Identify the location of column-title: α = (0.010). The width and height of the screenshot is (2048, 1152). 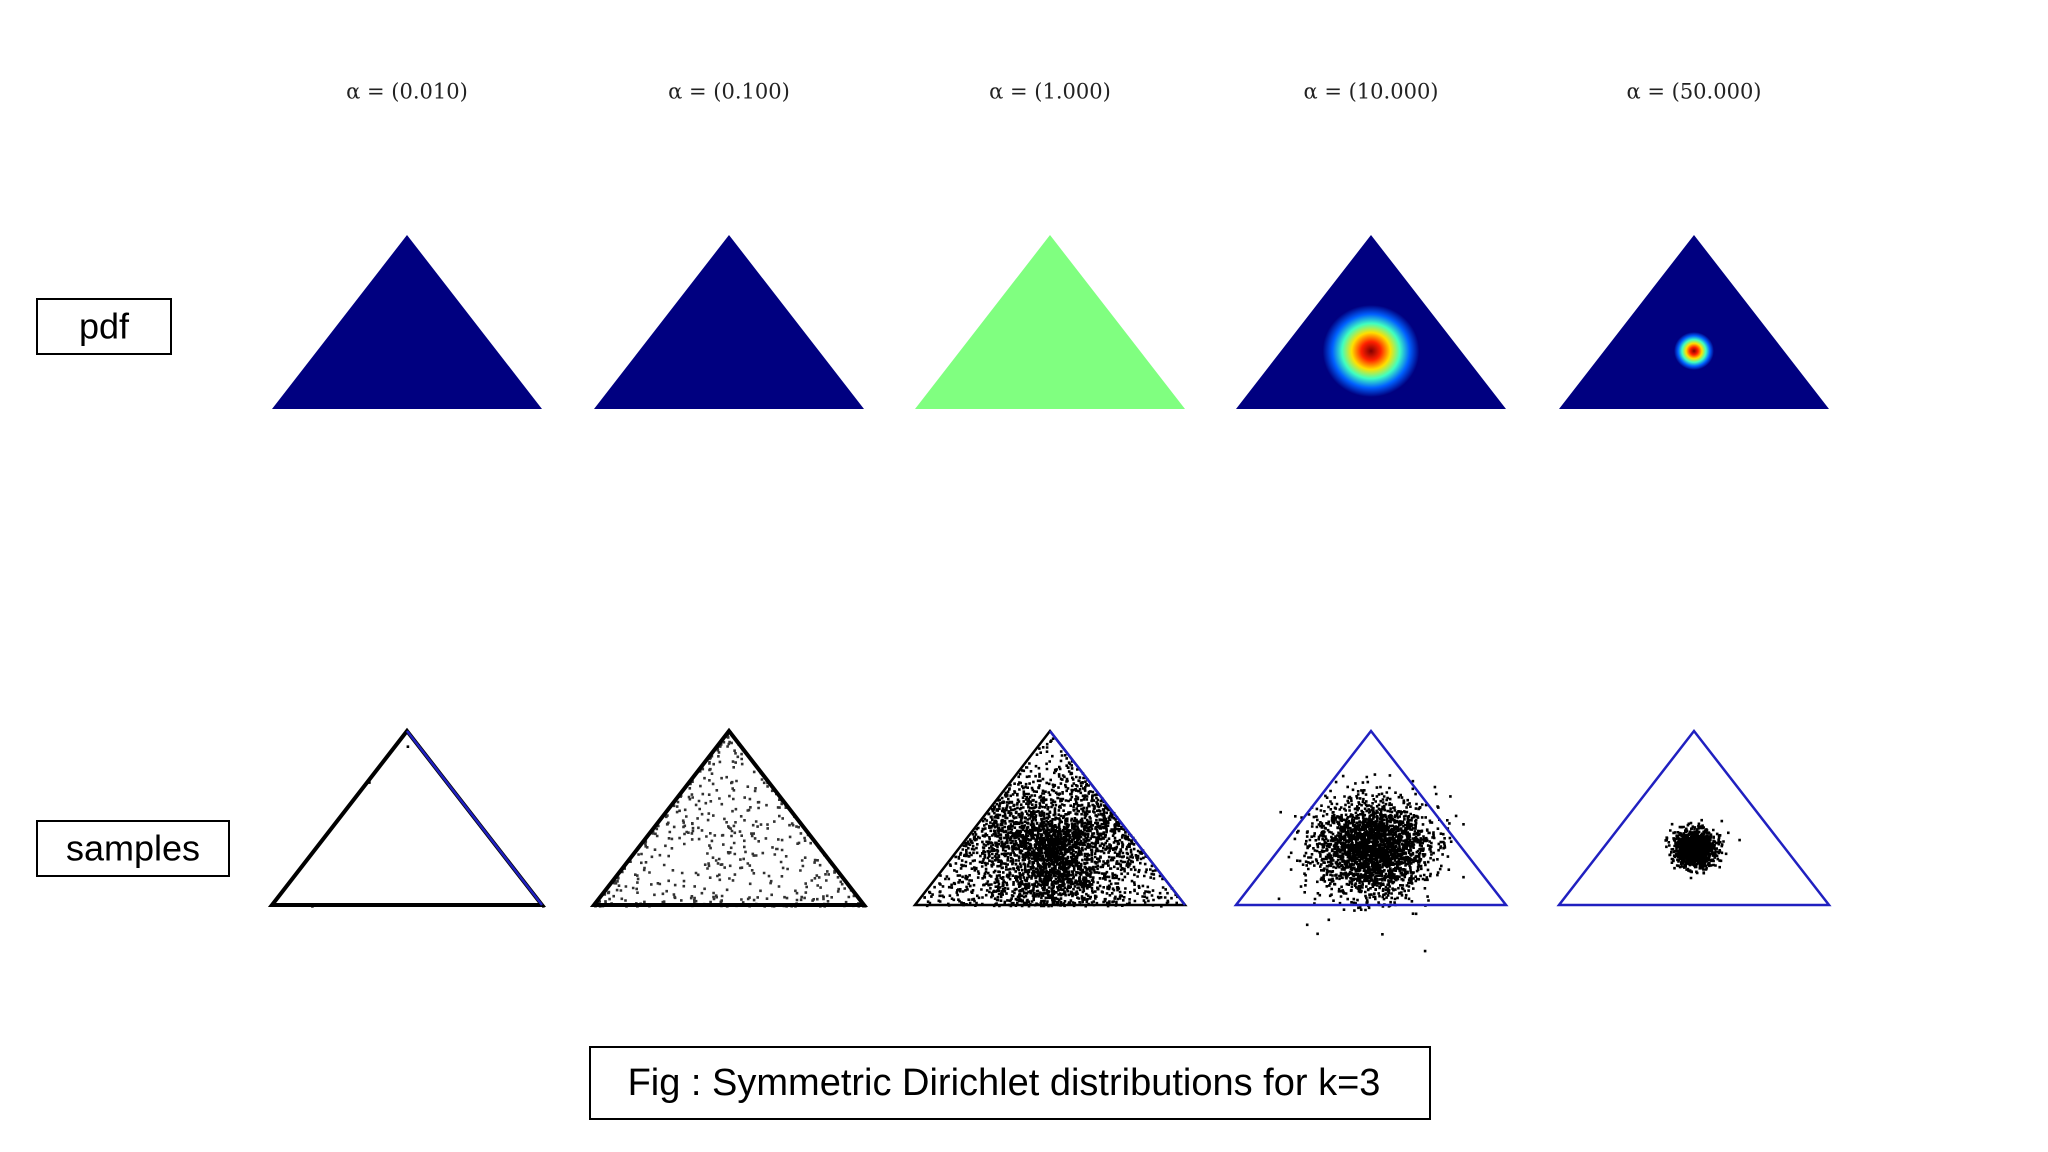
(407, 92).